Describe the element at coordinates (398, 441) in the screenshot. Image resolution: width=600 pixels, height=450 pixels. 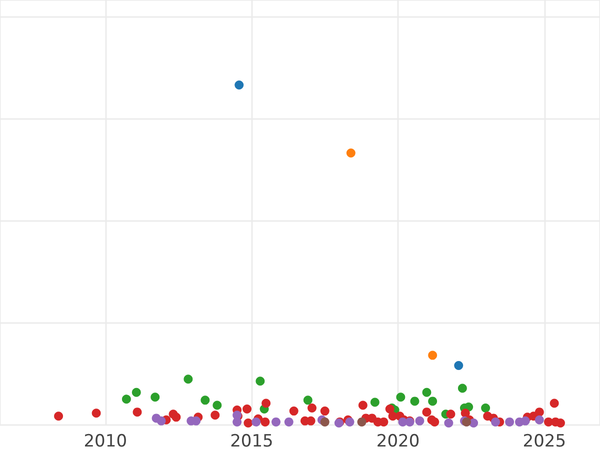
I see `x-tick-label: 2020` at that location.